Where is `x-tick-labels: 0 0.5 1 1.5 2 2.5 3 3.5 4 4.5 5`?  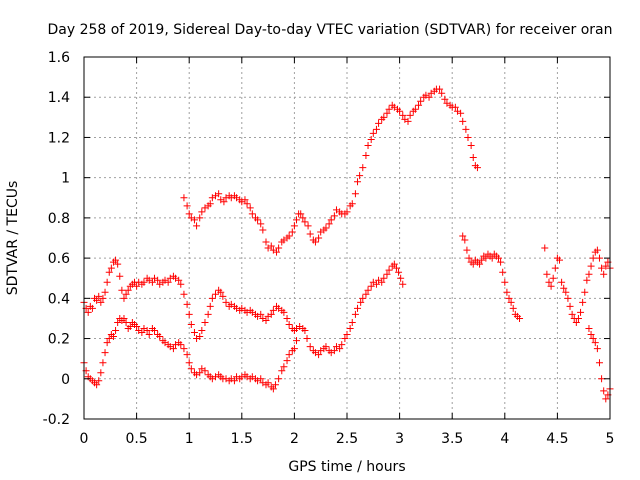
x-tick-labels: 0 0.5 1 1.5 2 2.5 3 3.5 4 4.5 5 is located at coordinates (347, 439).